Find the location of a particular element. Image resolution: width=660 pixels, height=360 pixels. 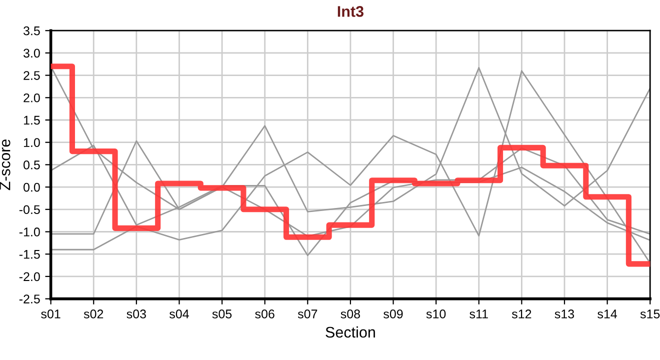

y-tick-label: -2.5 is located at coordinates (29, 299).